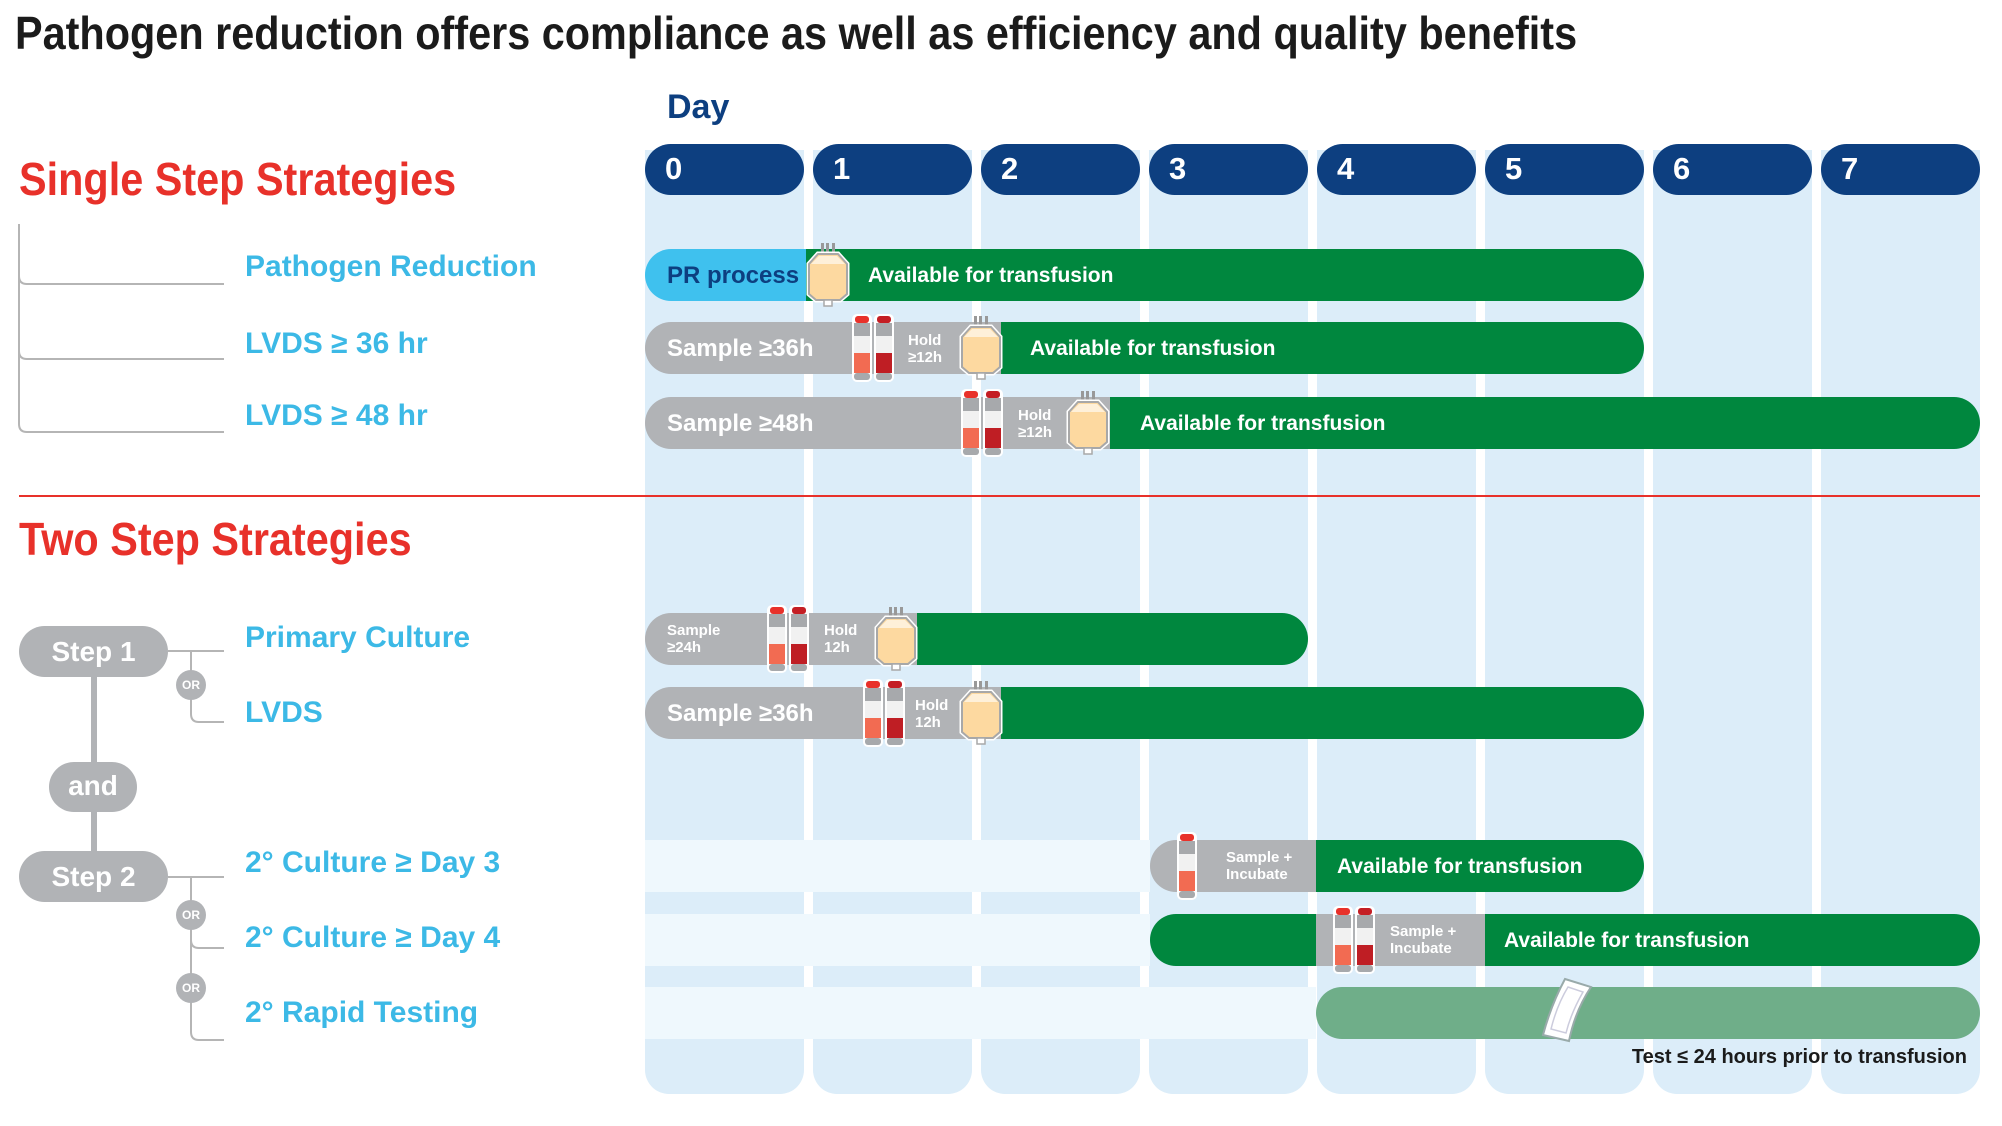 This screenshot has width=2002, height=1126. What do you see at coordinates (391, 266) in the screenshot?
I see `label-pathogen-reduction: Pathogen Reduction` at bounding box center [391, 266].